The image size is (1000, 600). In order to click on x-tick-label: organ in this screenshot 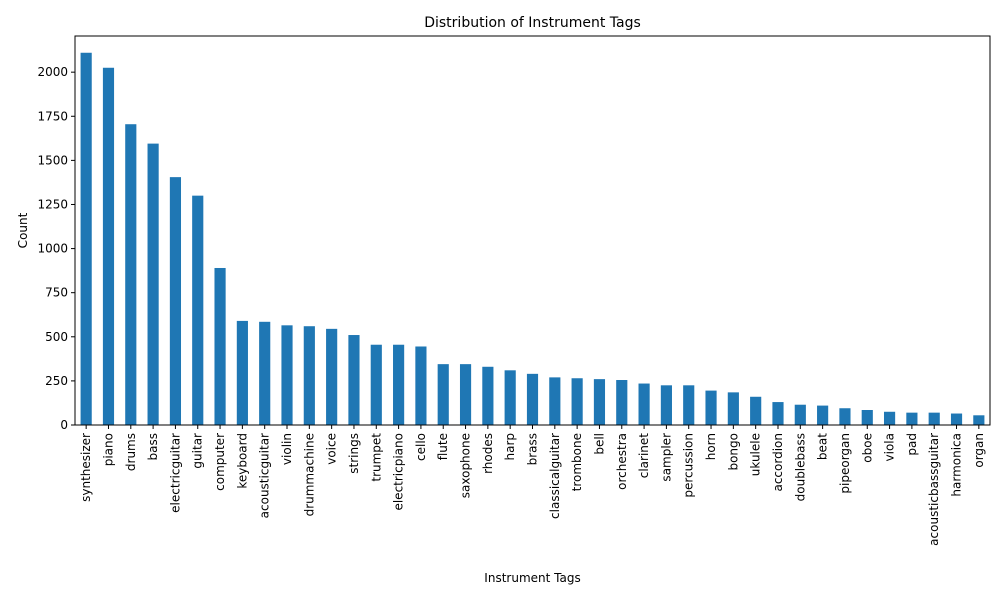, I will do `click(979, 450)`.